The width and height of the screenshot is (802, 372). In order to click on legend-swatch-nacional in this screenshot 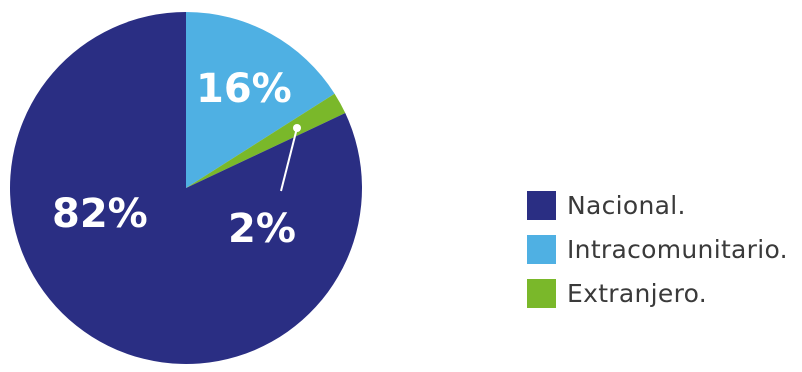, I will do `click(541, 205)`.